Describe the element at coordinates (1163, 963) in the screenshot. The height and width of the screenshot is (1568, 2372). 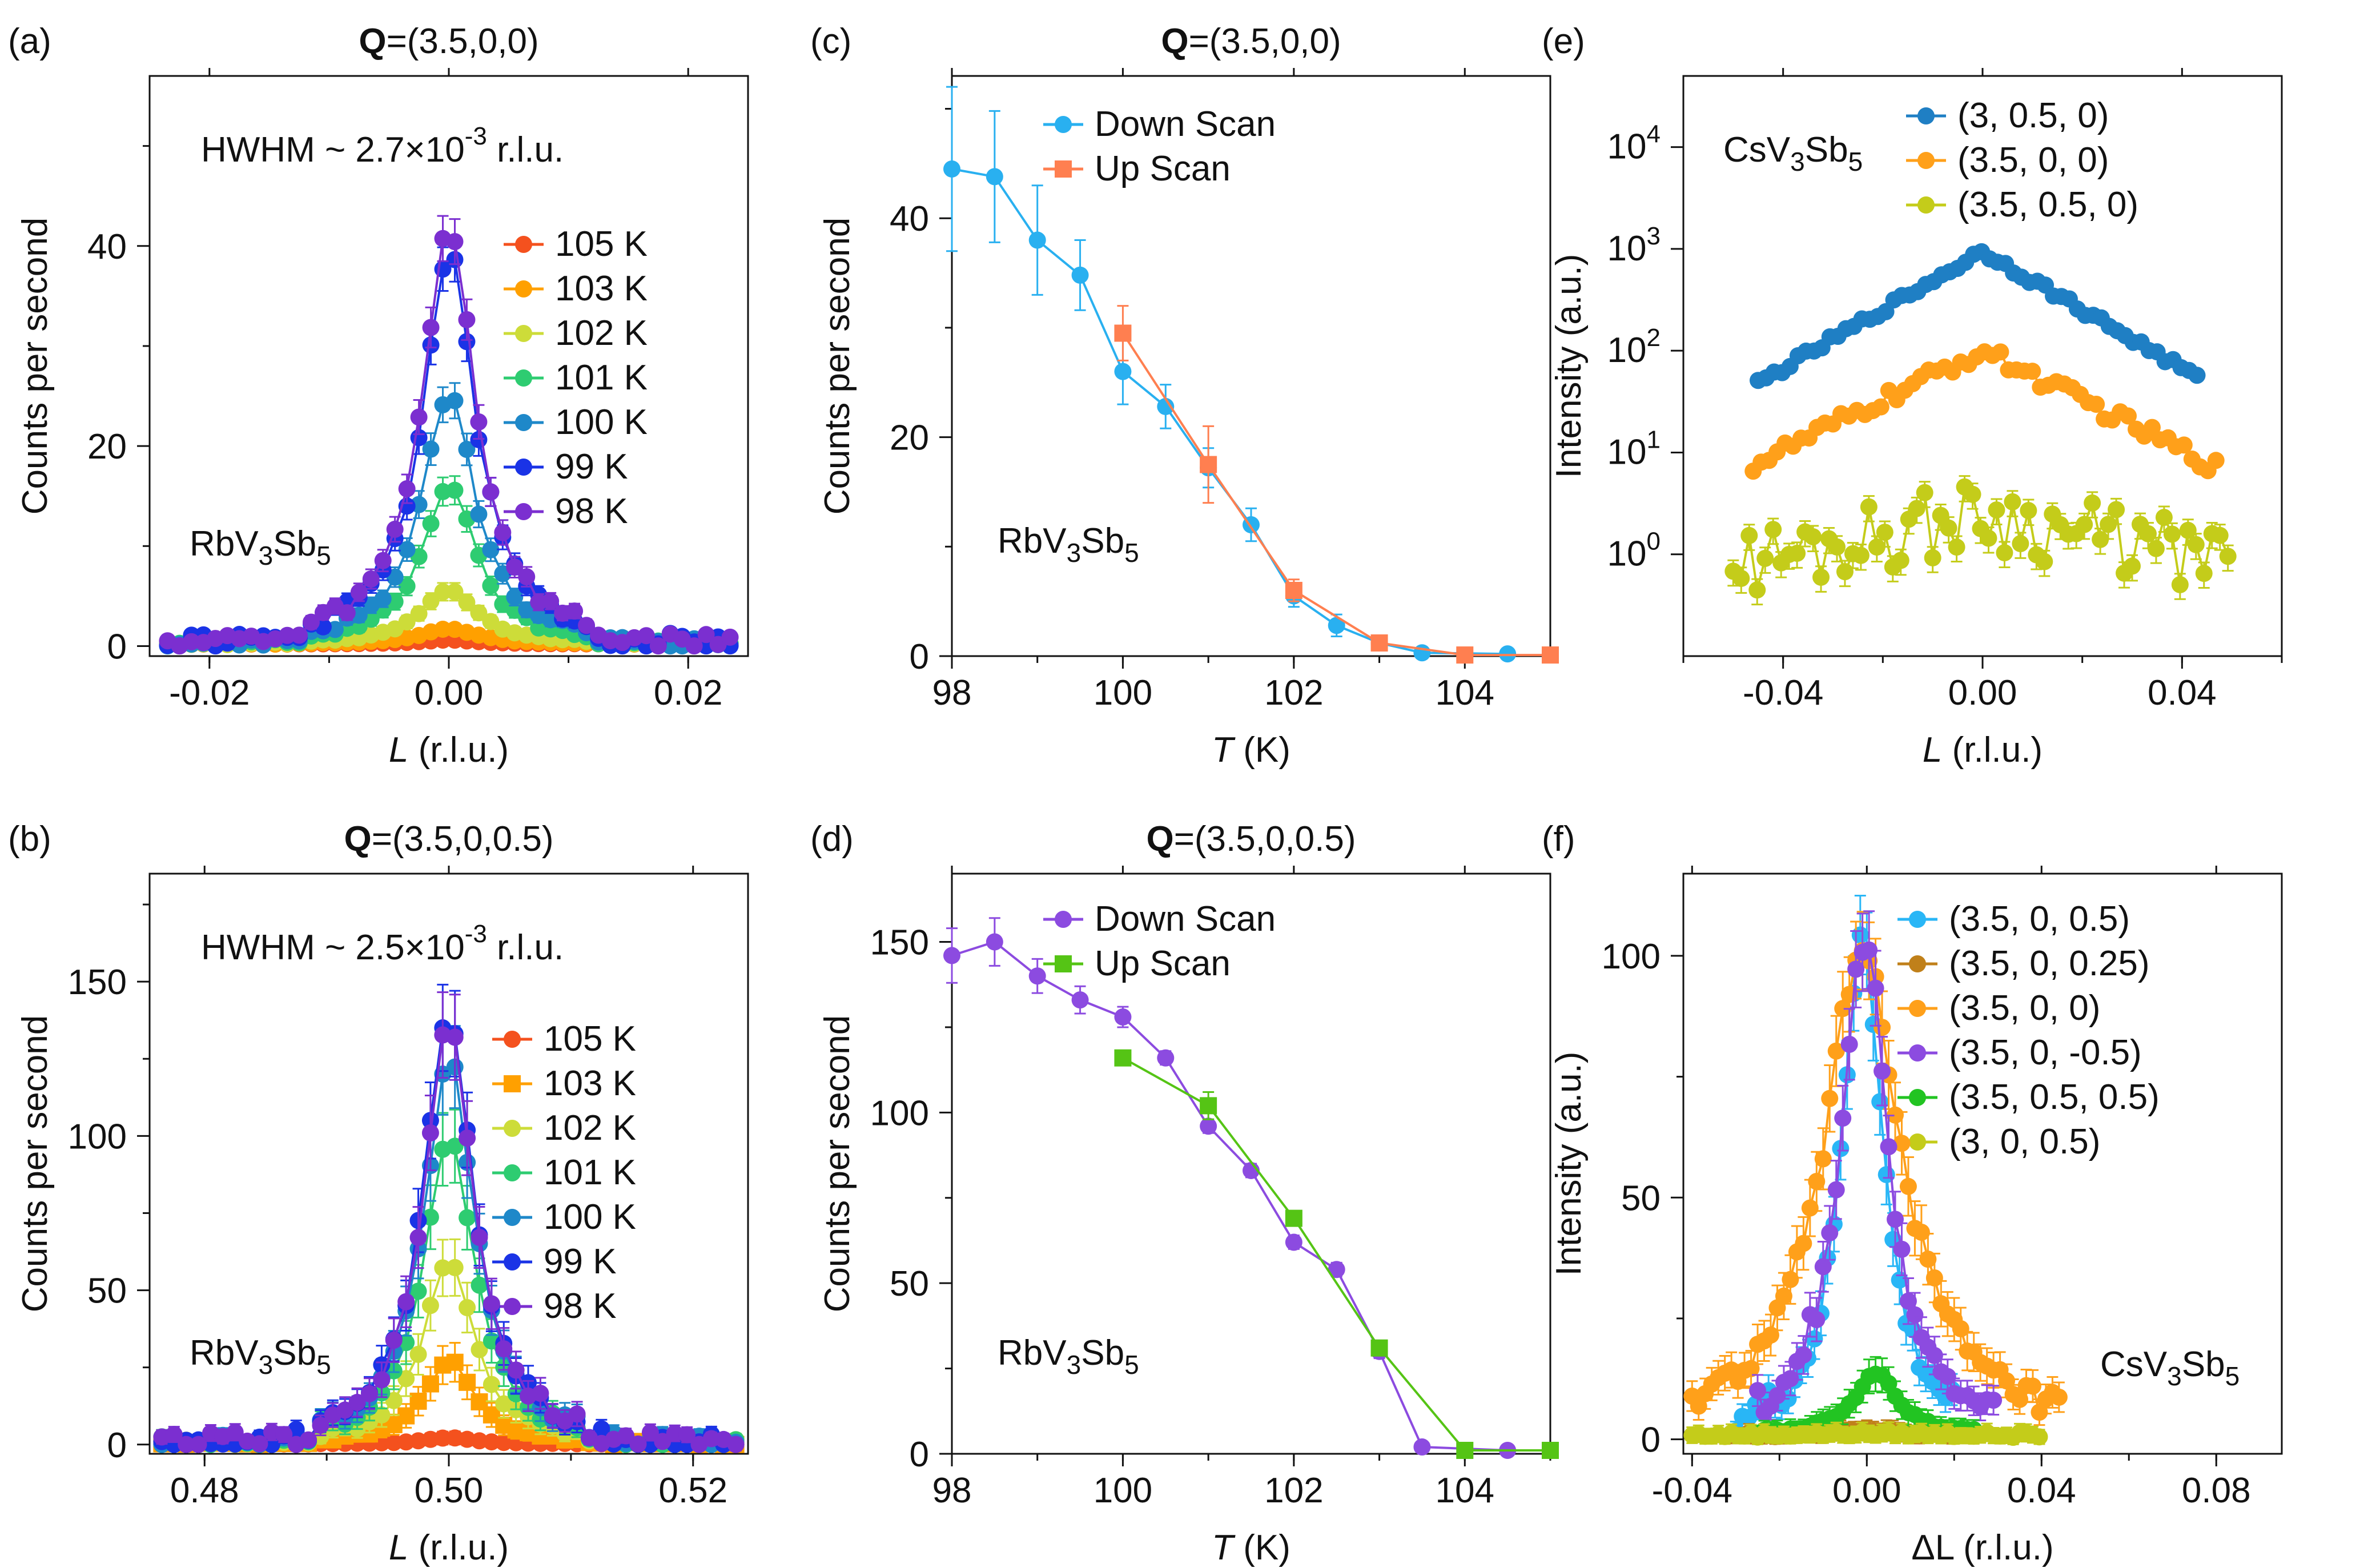
I see `legend-label: Up Scan` at that location.